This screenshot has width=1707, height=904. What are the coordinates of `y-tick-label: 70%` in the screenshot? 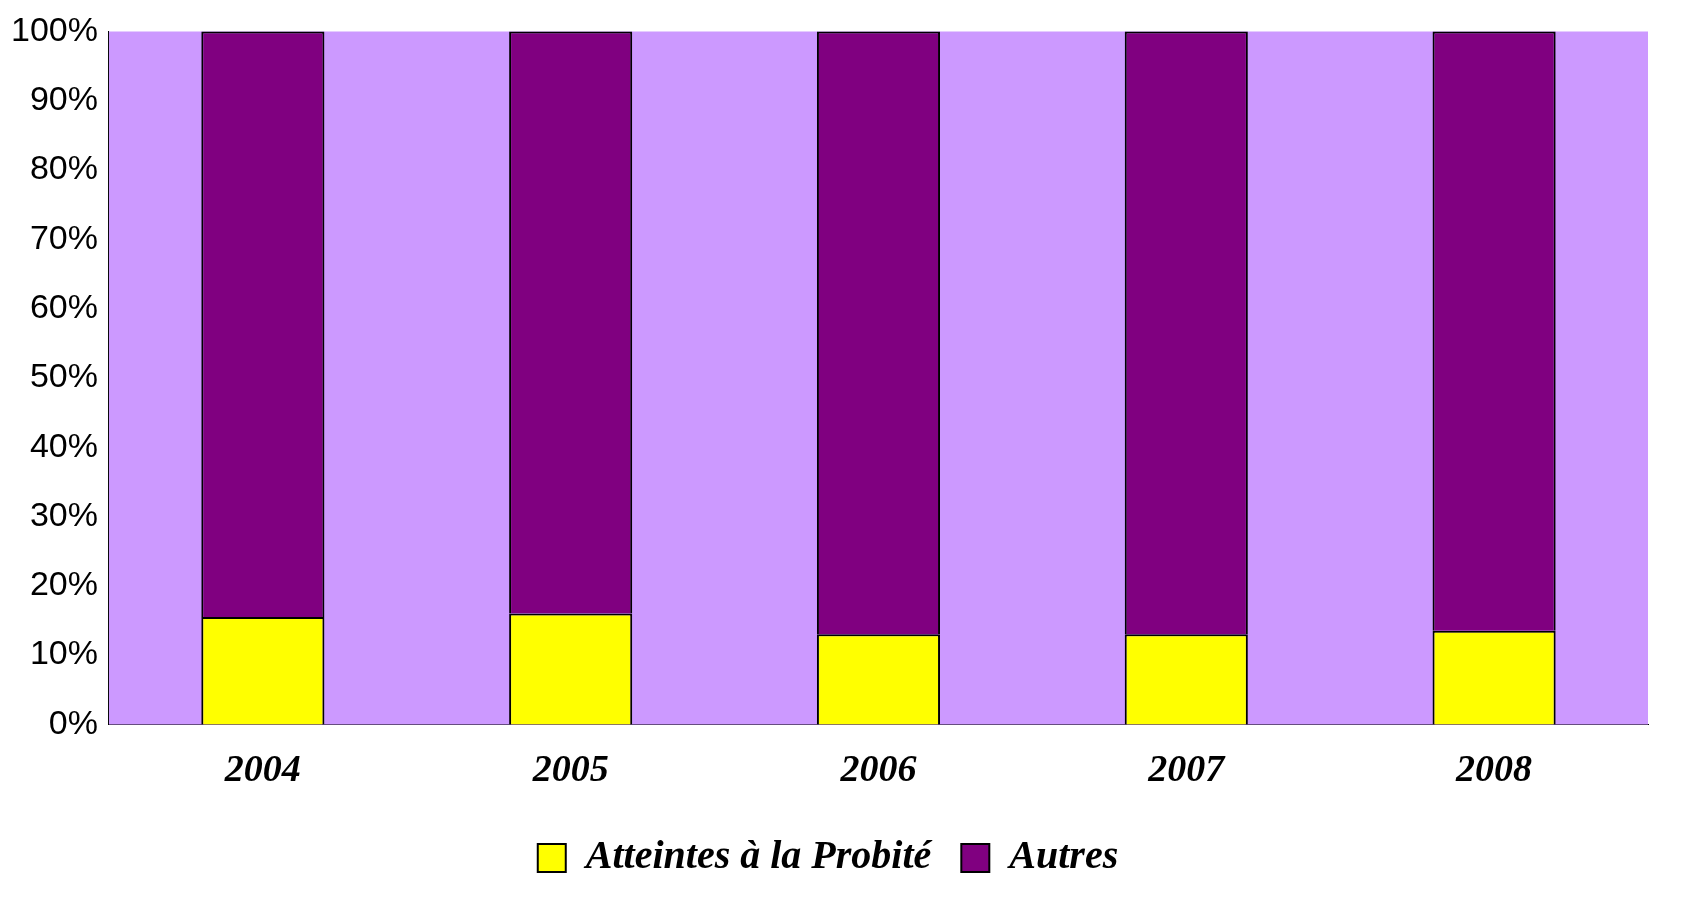 It's located at (63, 236).